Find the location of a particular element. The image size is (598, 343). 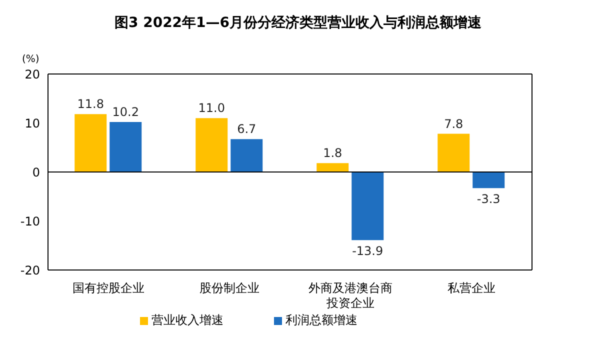

data-label: 7.8 is located at coordinates (454, 123).